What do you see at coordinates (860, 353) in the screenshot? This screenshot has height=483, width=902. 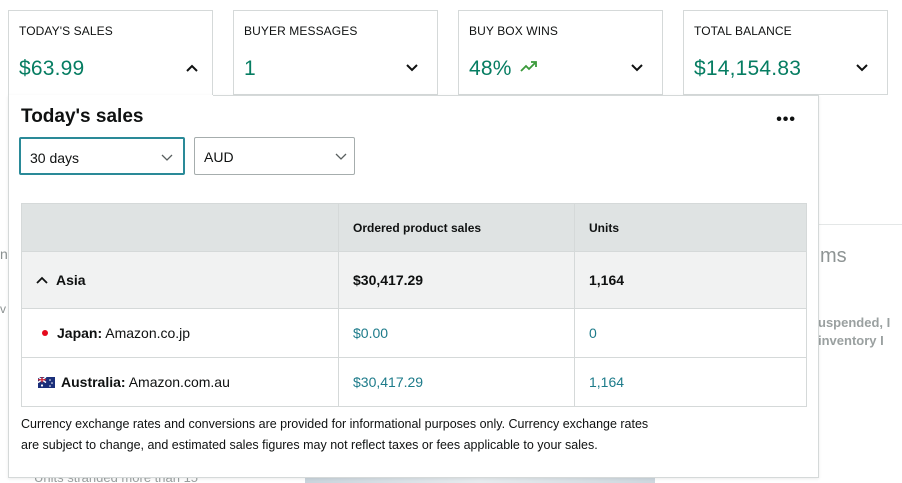 I see `background-panel: ms uspended, I inventory I` at bounding box center [860, 353].